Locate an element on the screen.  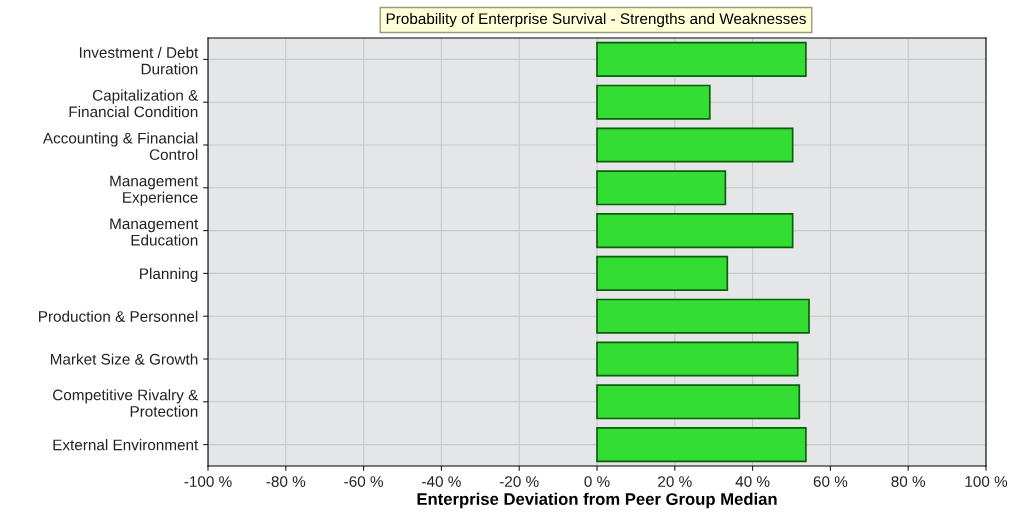
y-tick-label: Production & Personnel is located at coordinates (118, 316).